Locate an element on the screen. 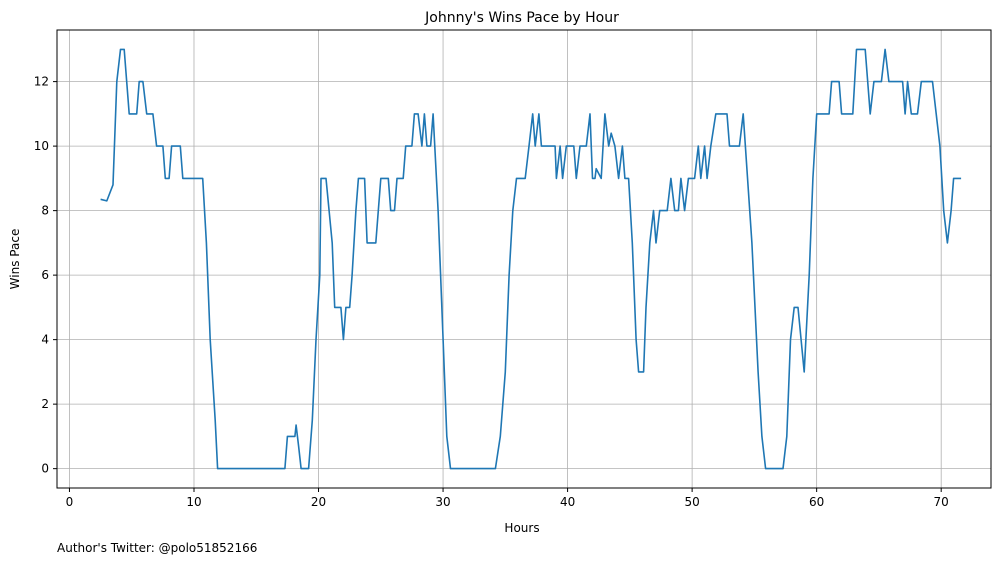 The width and height of the screenshot is (997, 562). y-tick-label: 4 is located at coordinates (45, 340).